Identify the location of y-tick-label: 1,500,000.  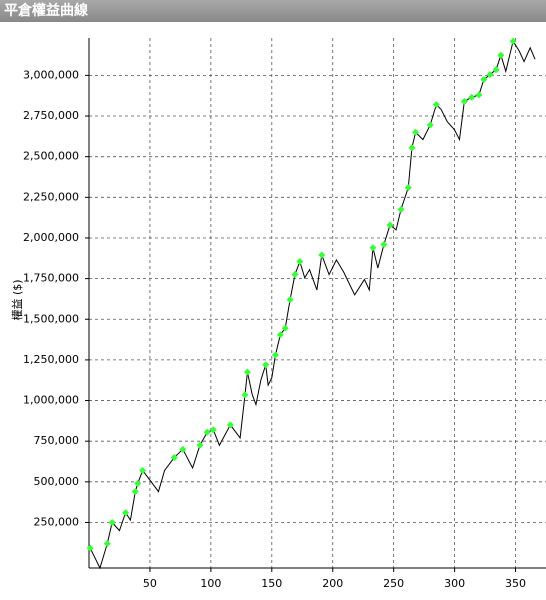
(51, 318).